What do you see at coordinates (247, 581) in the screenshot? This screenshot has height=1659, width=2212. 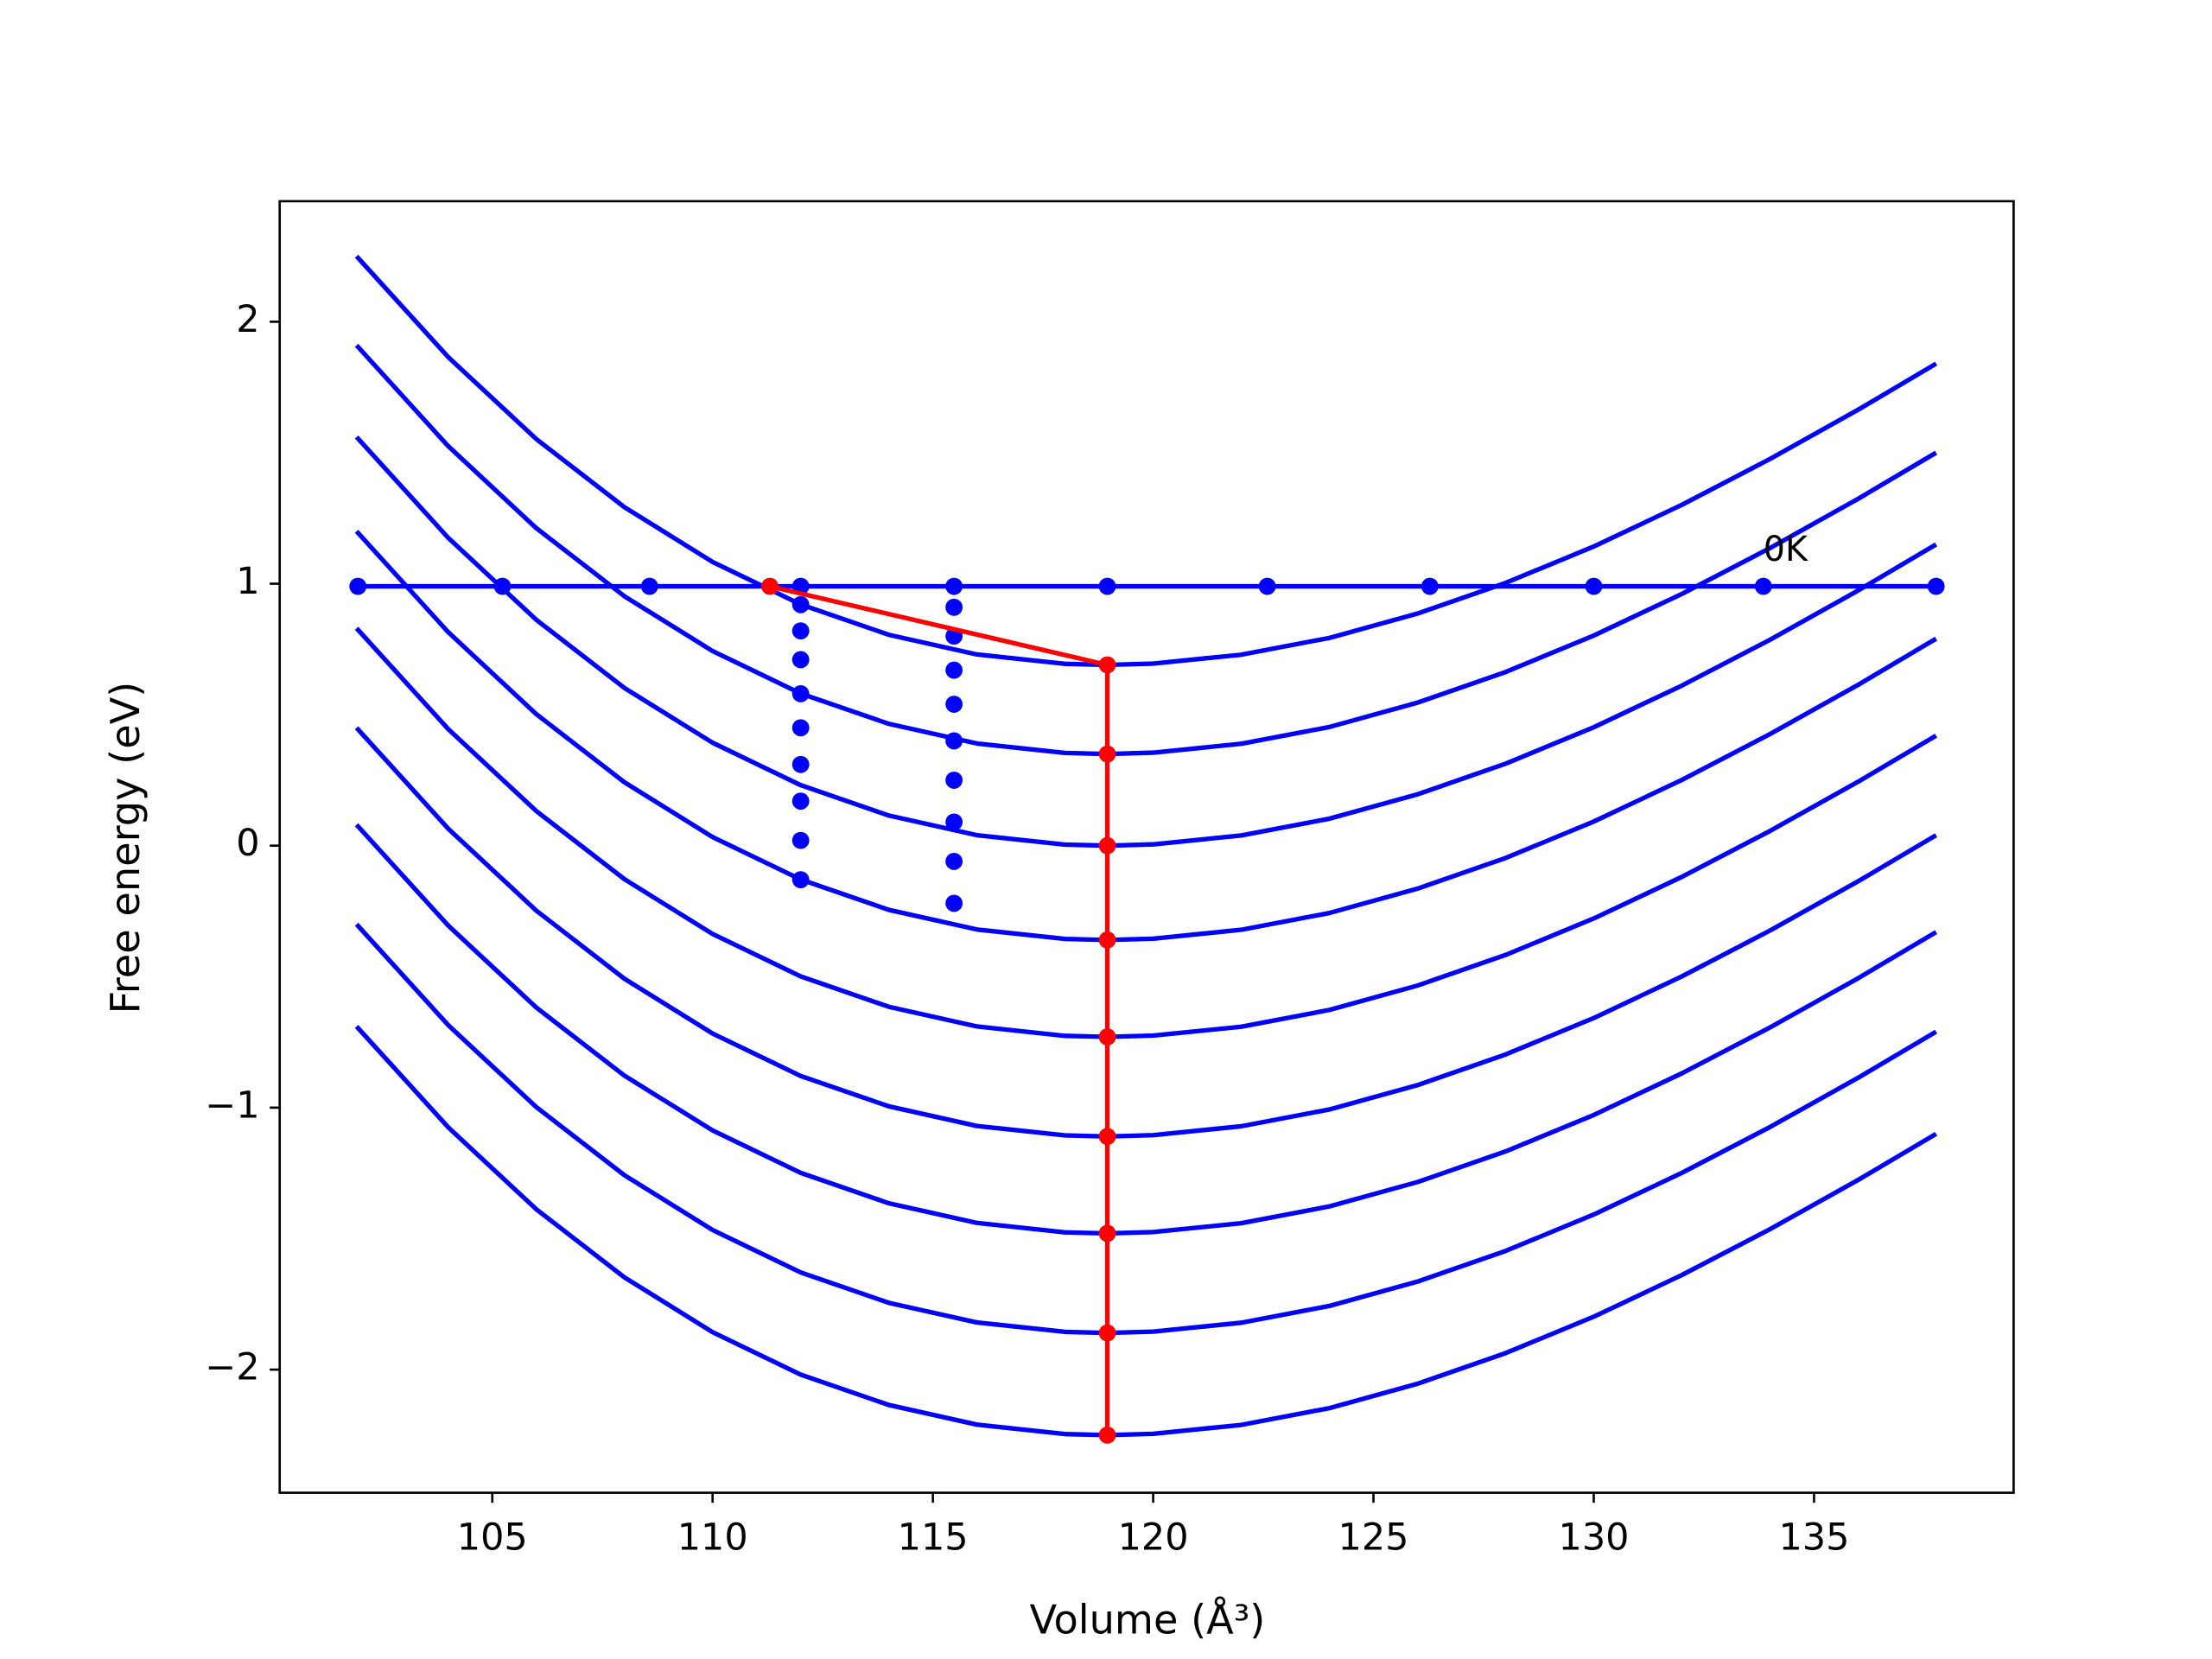 I see `y-tick-label: 1` at bounding box center [247, 581].